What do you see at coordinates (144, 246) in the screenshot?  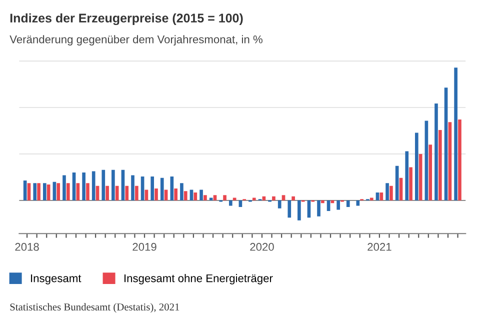 I see `x-tick-label: 2019` at bounding box center [144, 246].